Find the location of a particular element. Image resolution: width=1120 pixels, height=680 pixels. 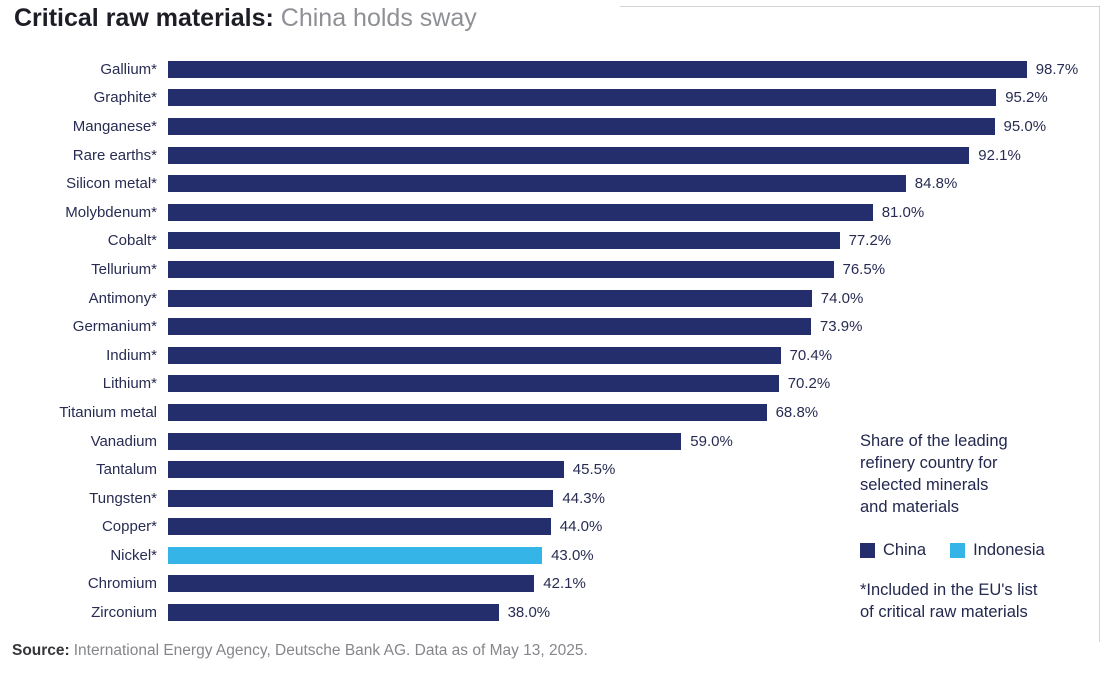

legend-label: China is located at coordinates (905, 549).